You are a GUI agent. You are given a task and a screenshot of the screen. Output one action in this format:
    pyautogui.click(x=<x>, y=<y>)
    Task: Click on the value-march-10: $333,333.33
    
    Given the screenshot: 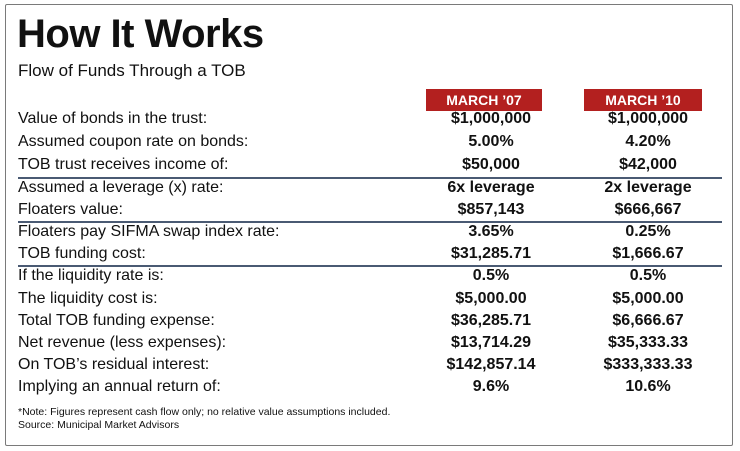 What is the action you would take?
    pyautogui.click(x=648, y=364)
    